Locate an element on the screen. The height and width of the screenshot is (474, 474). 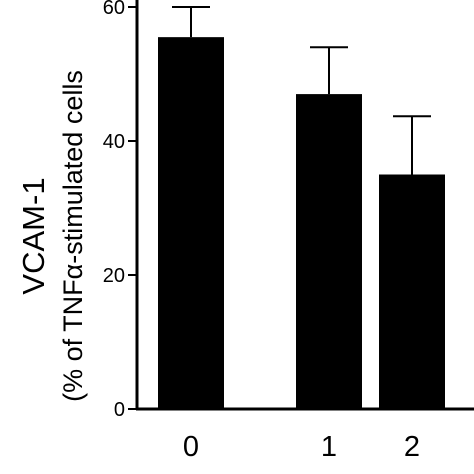
y-axis-subtitle: (% of TNFα-stimulated cells is located at coordinates (73, 236).